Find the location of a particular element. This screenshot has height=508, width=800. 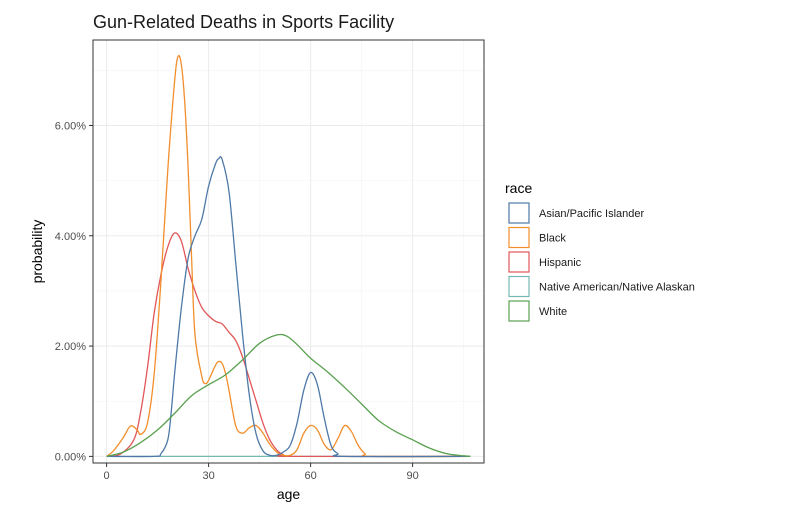

y-tick-label: 0.00% is located at coordinates (70, 457).